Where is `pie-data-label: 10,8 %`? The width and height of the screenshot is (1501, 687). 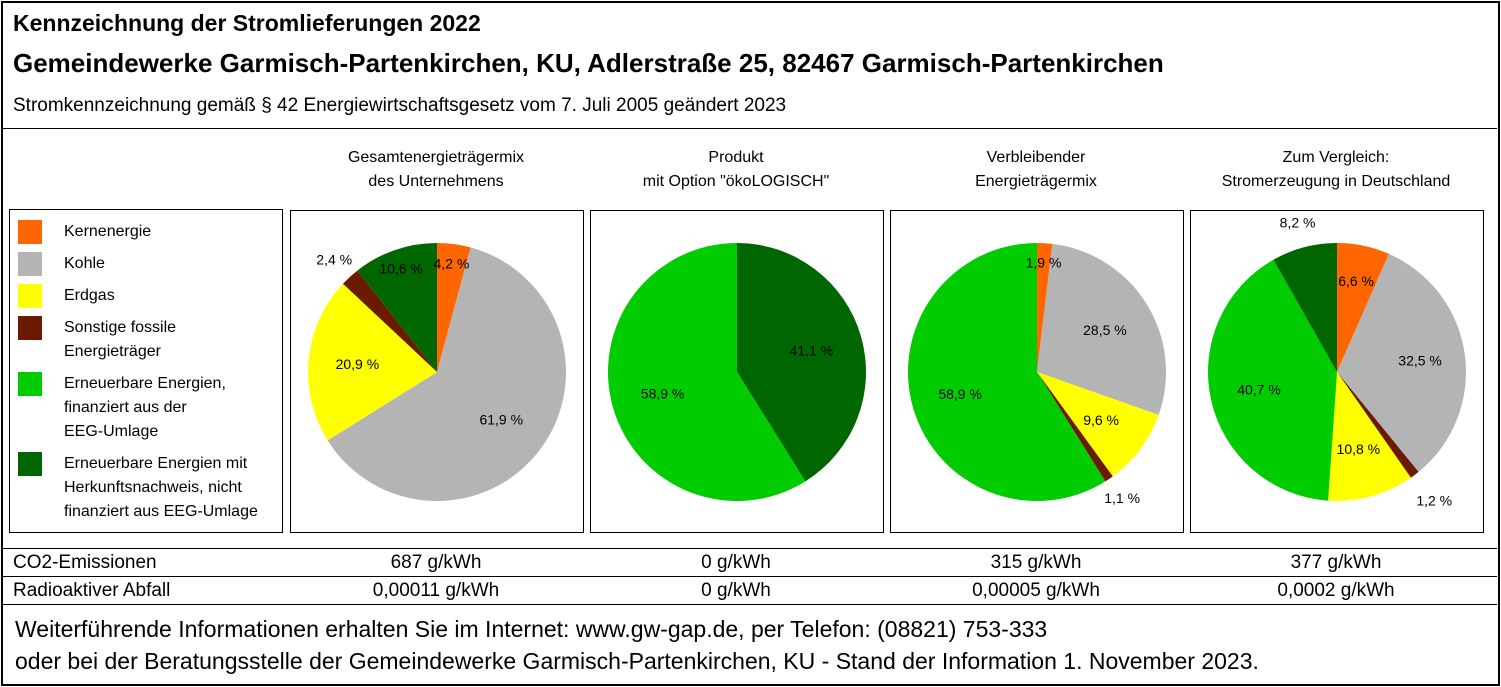
pie-data-label: 10,8 % is located at coordinates (1359, 449).